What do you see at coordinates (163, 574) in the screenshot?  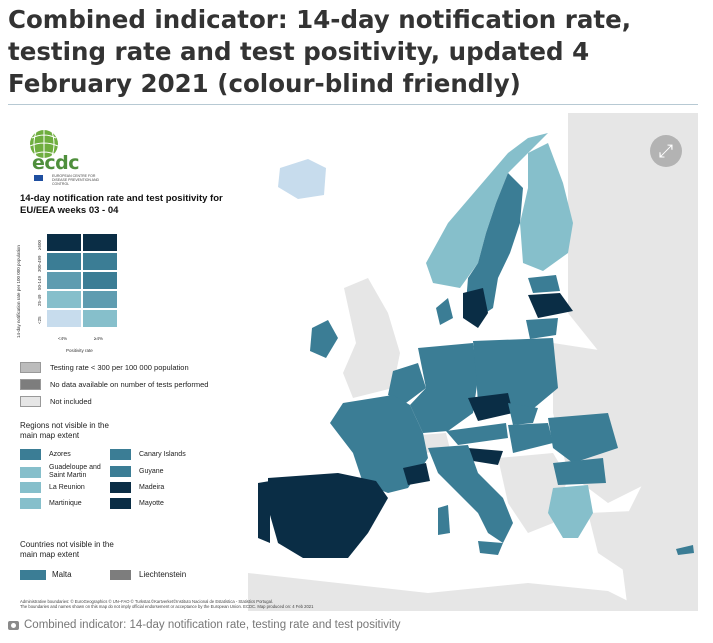 I see `country-label: Liechtenstein` at bounding box center [163, 574].